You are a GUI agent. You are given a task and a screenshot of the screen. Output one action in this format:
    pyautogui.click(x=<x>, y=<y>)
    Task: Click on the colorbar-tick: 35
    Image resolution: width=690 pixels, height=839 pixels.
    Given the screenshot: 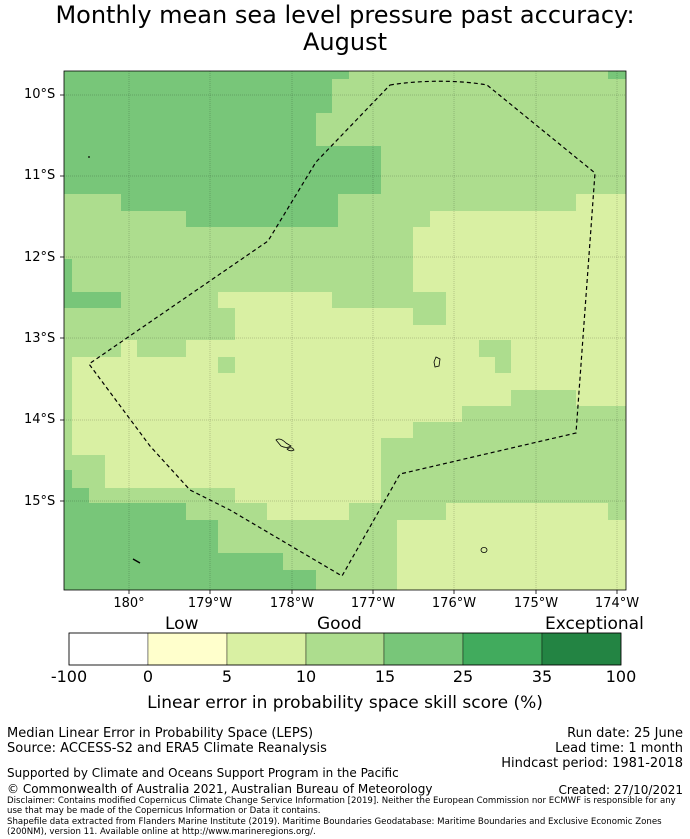 What is the action you would take?
    pyautogui.click(x=542, y=676)
    